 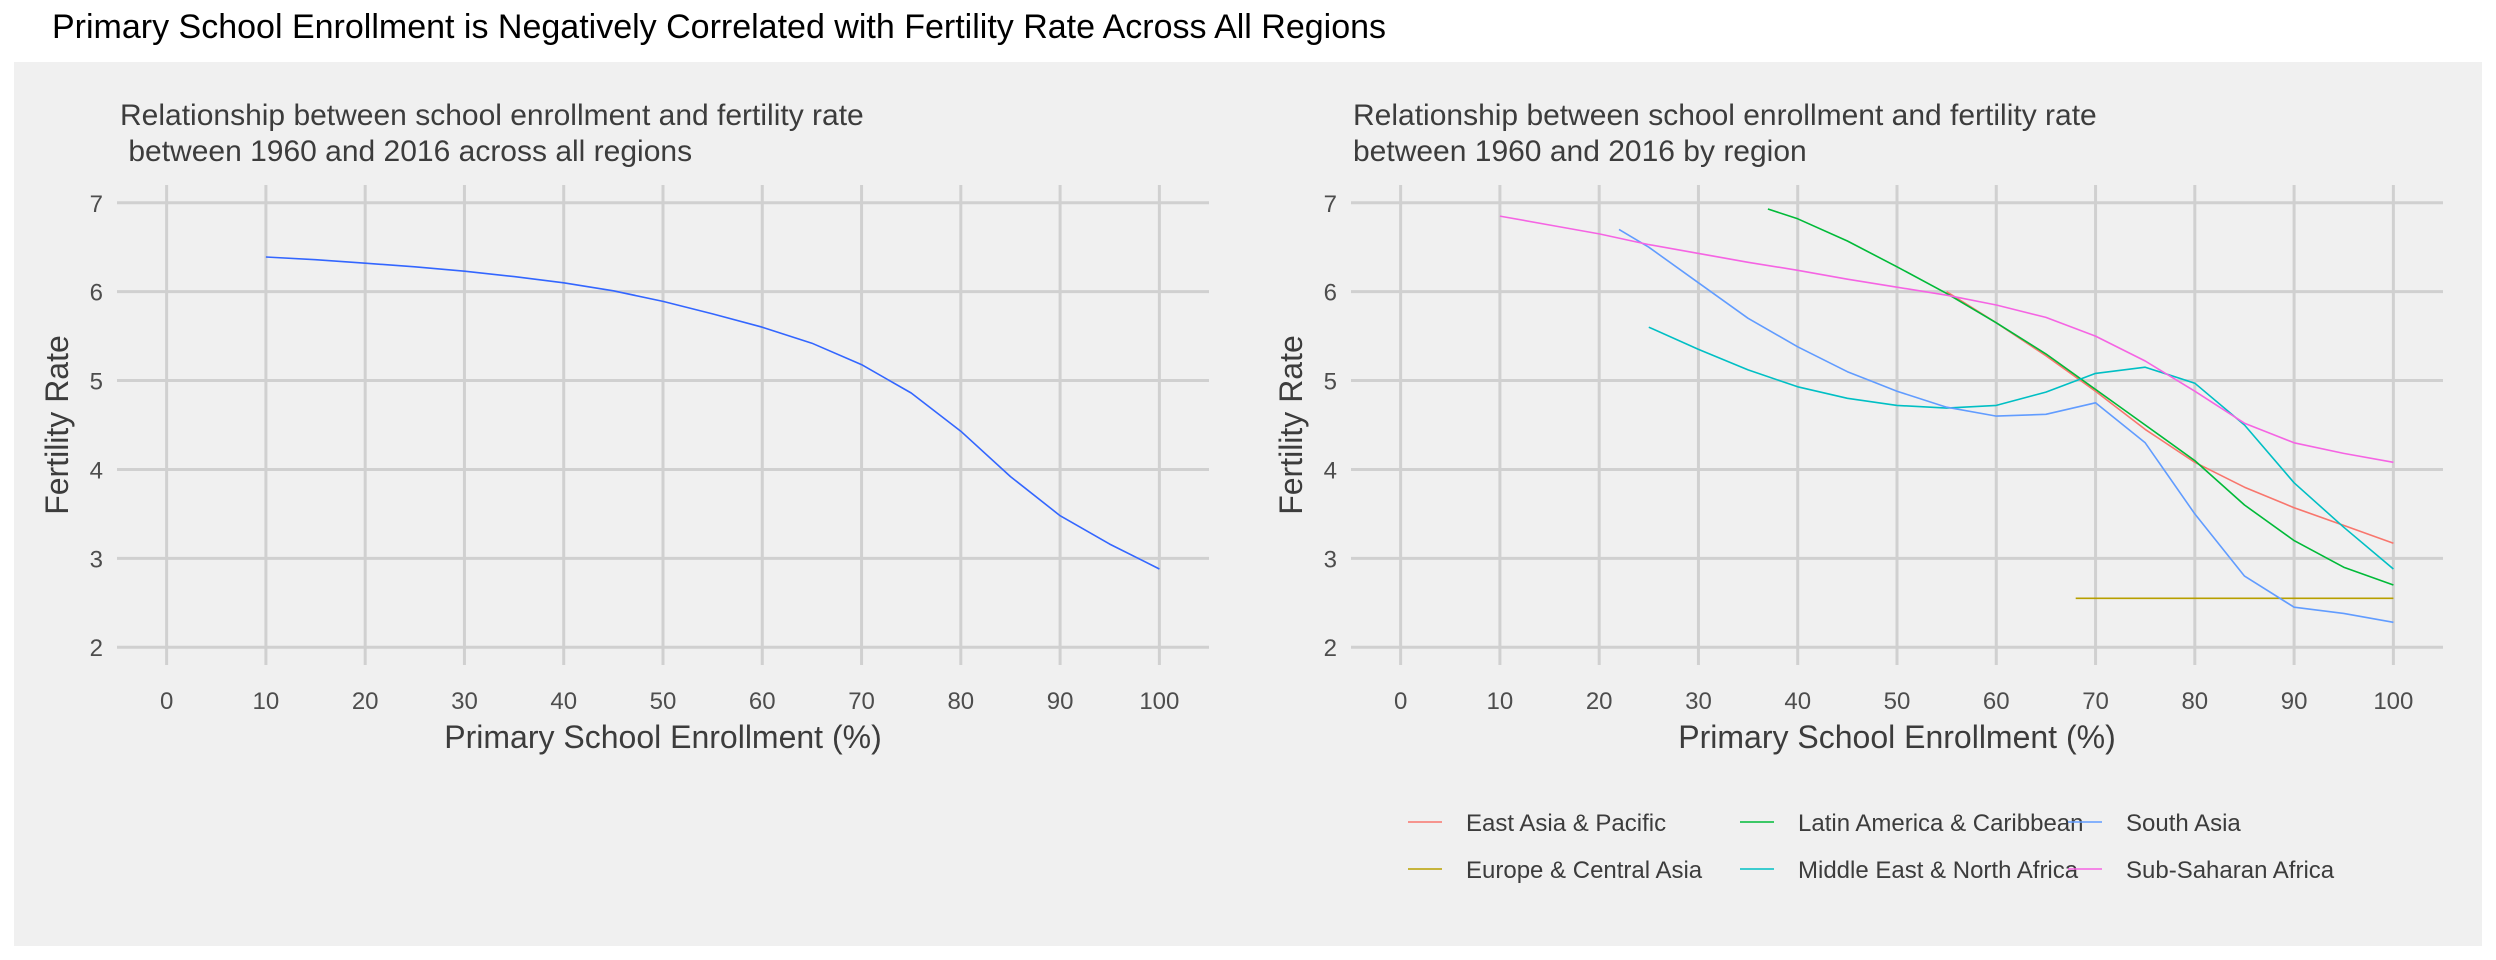 What do you see at coordinates (2230, 870) in the screenshot?
I see `legend-label-sub-saharan-africa: Sub-Saharan Africa` at bounding box center [2230, 870].